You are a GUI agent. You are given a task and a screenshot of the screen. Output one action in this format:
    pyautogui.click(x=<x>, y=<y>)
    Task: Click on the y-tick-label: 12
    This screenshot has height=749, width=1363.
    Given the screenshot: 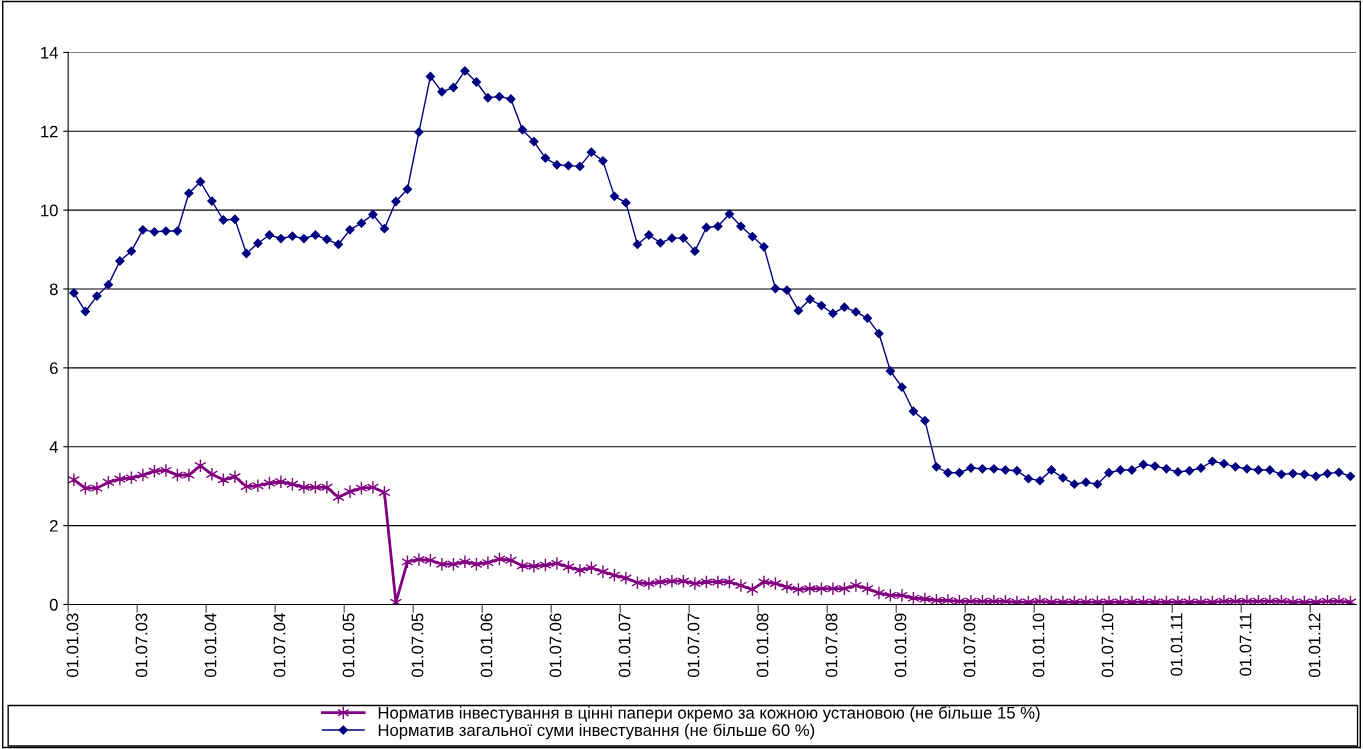 What is the action you would take?
    pyautogui.click(x=49, y=131)
    